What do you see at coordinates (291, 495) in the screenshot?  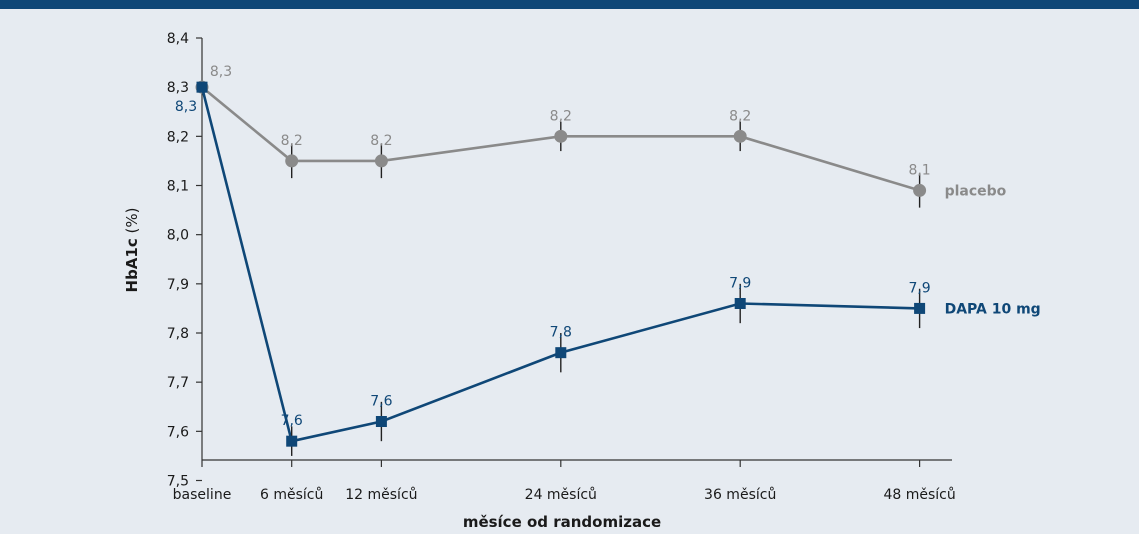 I see `x-tick-label: 6 měsíců` at bounding box center [291, 495].